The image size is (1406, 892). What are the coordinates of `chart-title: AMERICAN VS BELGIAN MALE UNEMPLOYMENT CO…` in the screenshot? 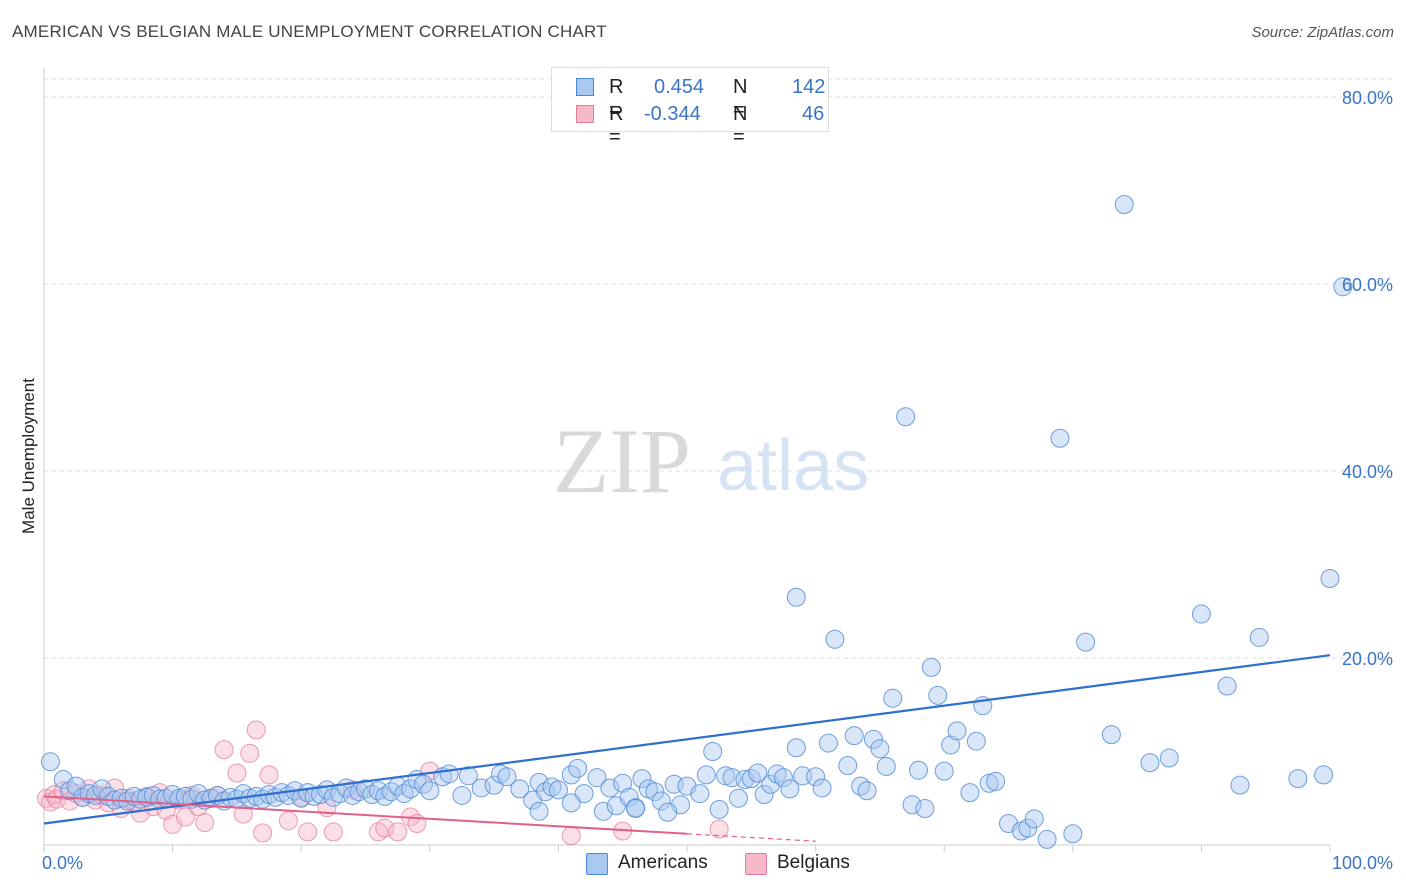 It's located at (309, 31).